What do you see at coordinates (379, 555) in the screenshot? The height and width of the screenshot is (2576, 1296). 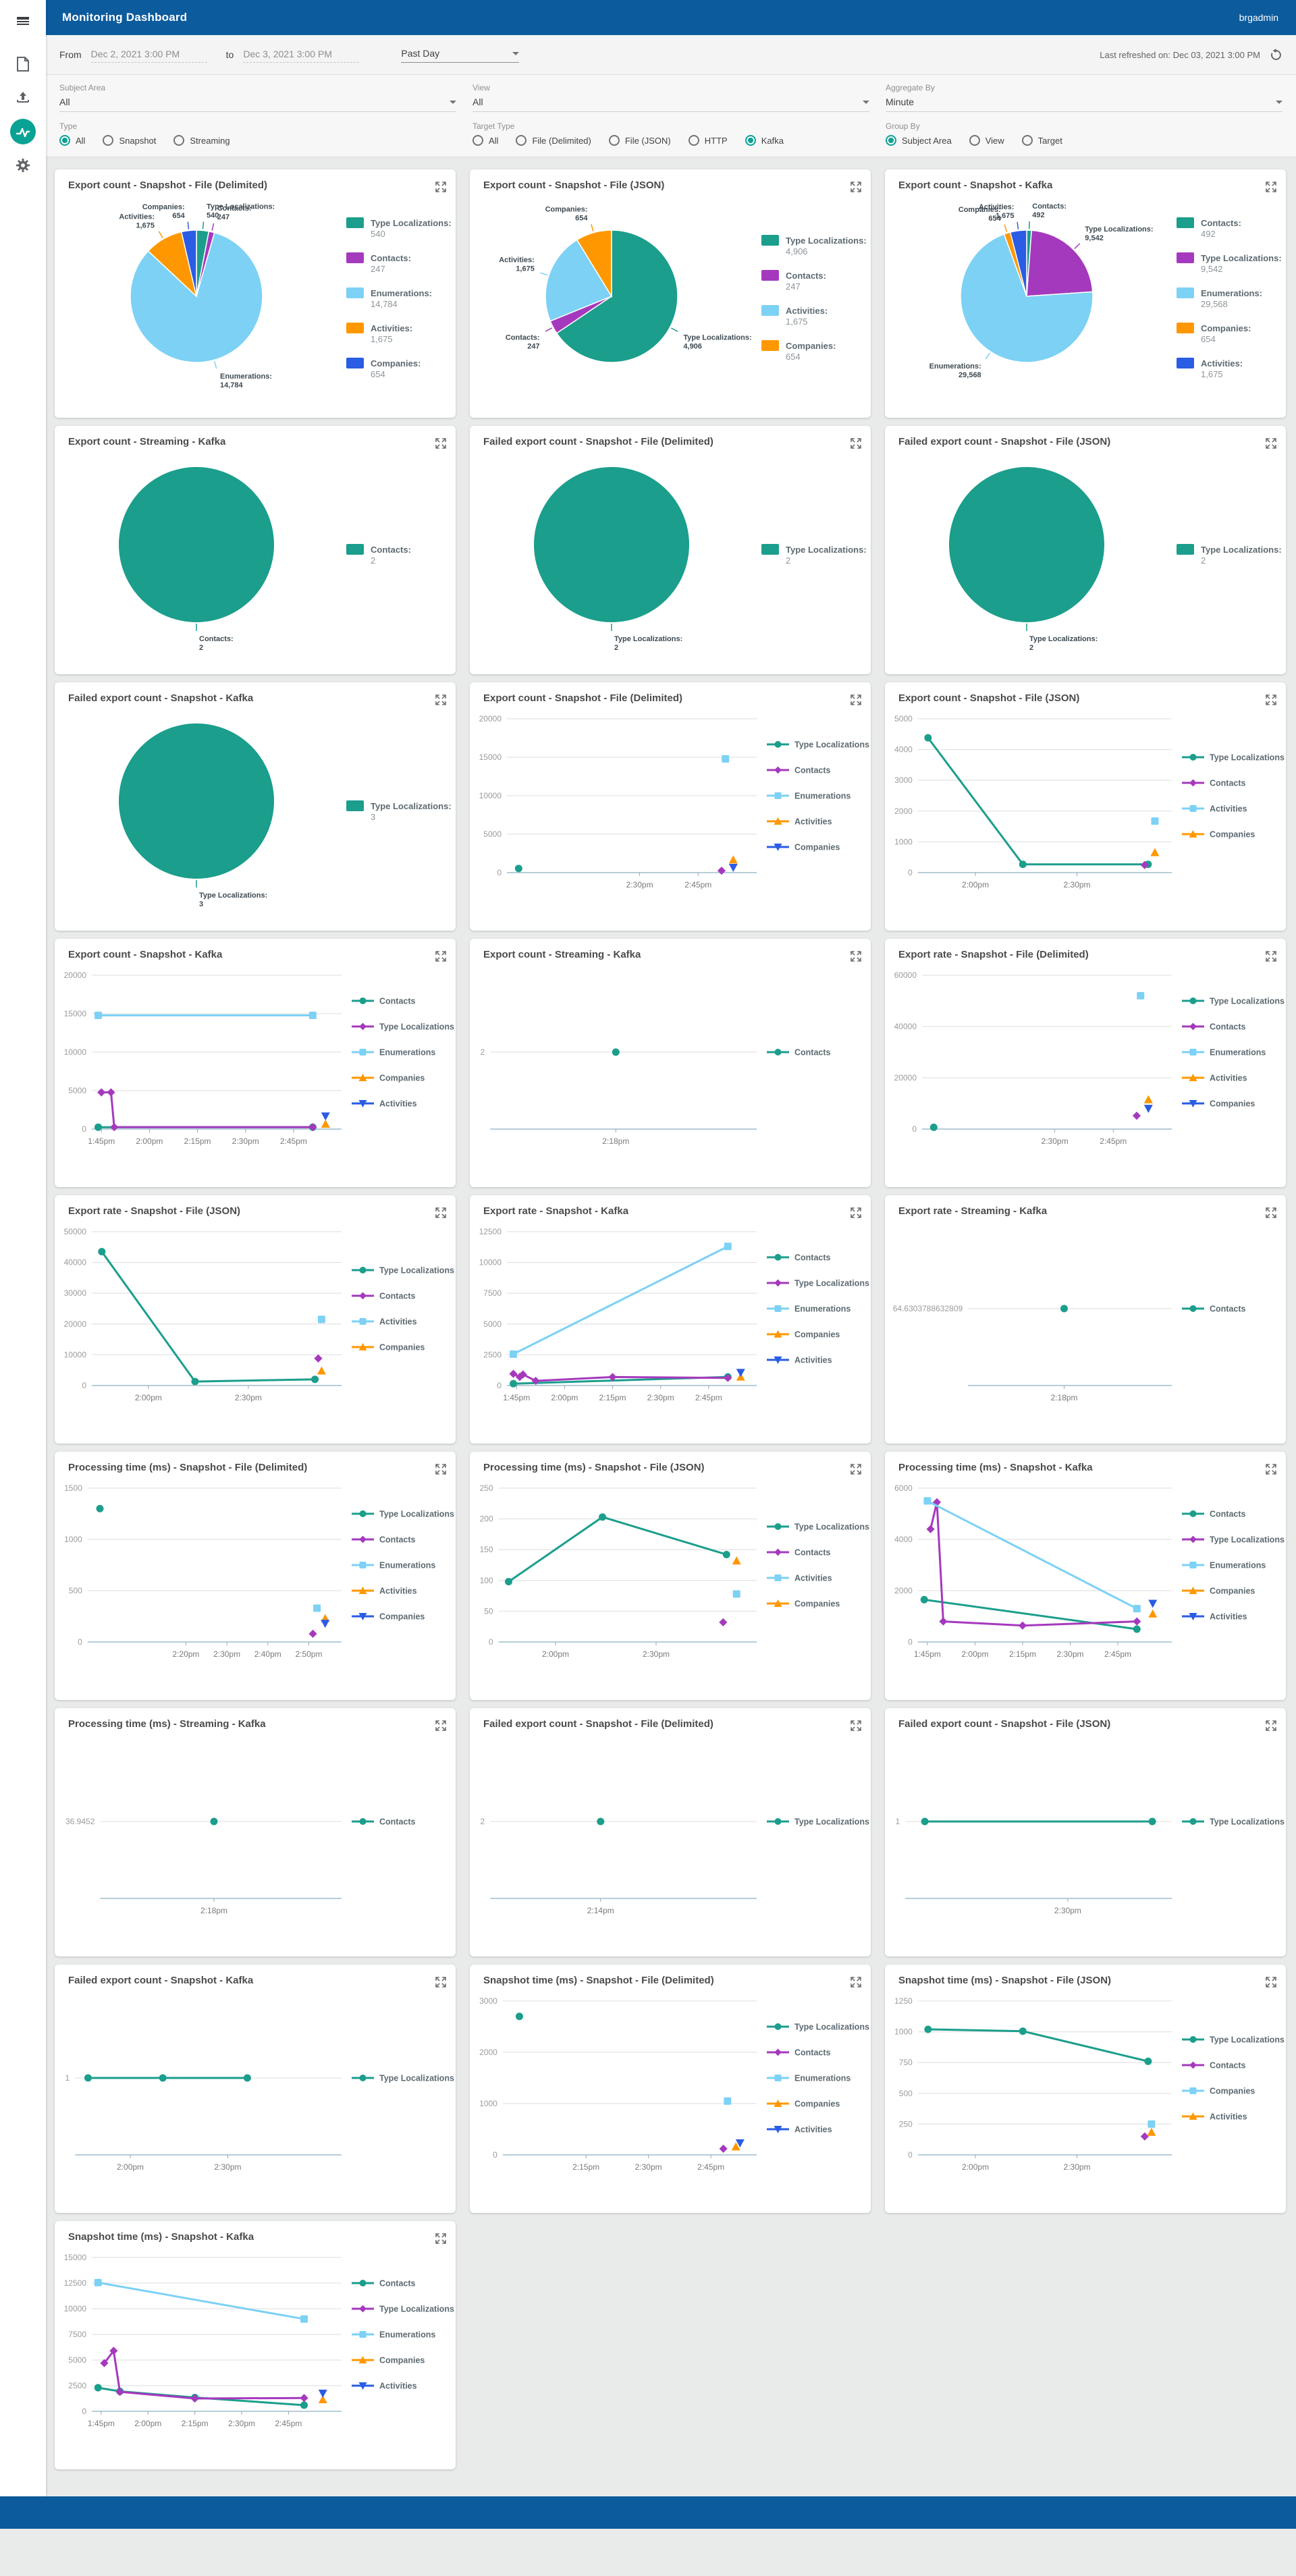 I see `legend-item: Contacts:2` at bounding box center [379, 555].